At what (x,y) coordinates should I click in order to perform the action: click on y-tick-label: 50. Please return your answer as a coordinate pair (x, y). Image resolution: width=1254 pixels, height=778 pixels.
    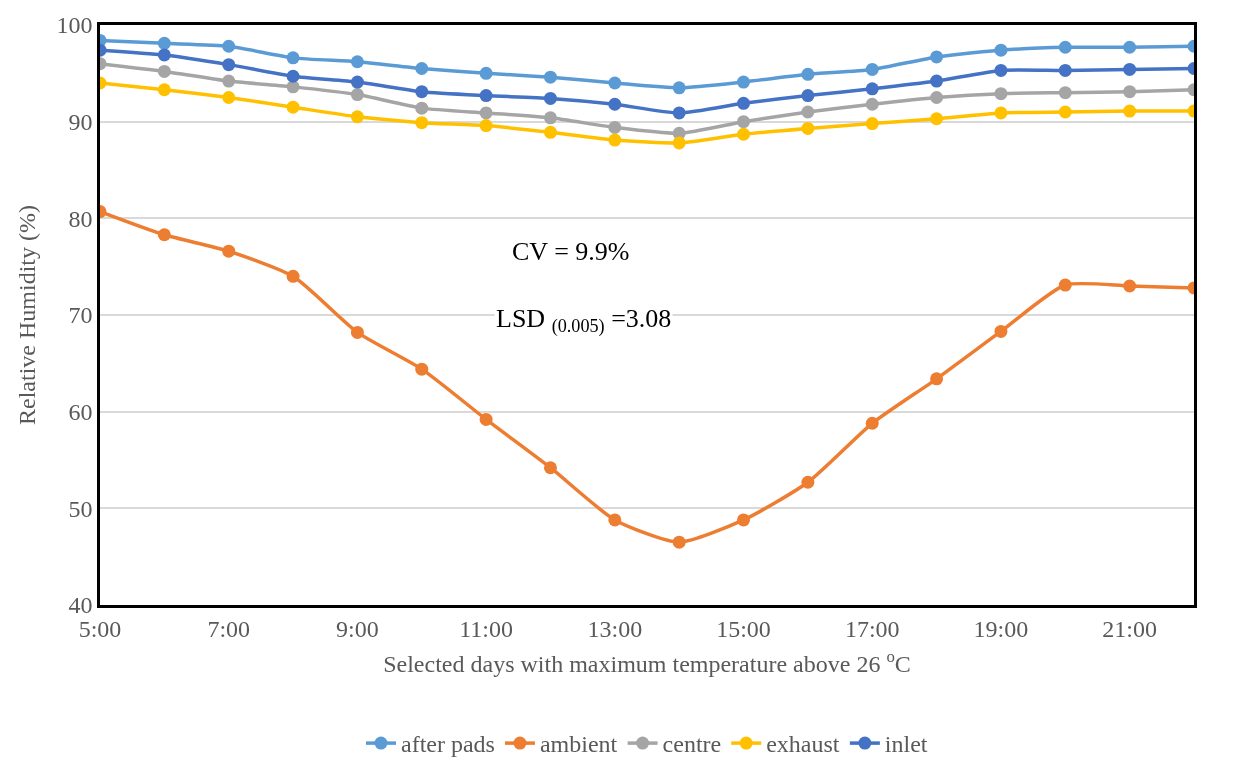
    Looking at the image, I should click on (80, 508).